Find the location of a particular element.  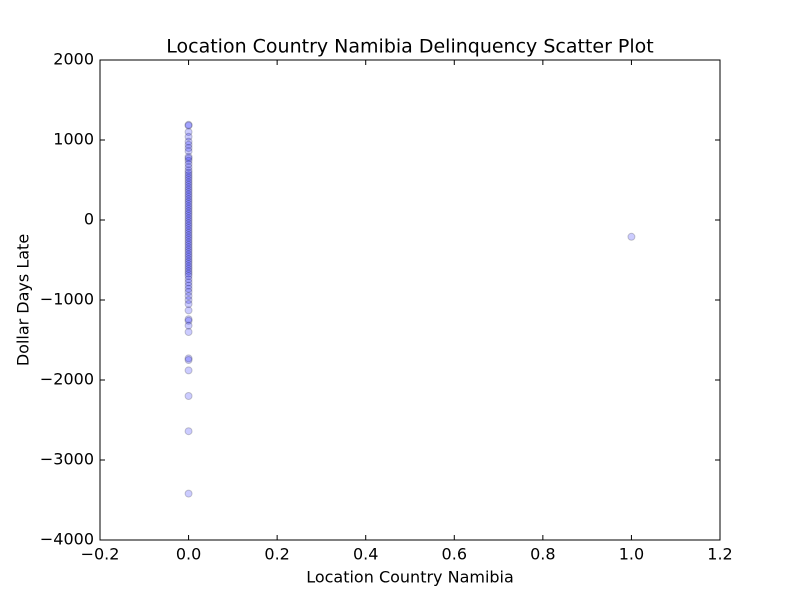

y-tick-label: −4000 is located at coordinates (67, 539).